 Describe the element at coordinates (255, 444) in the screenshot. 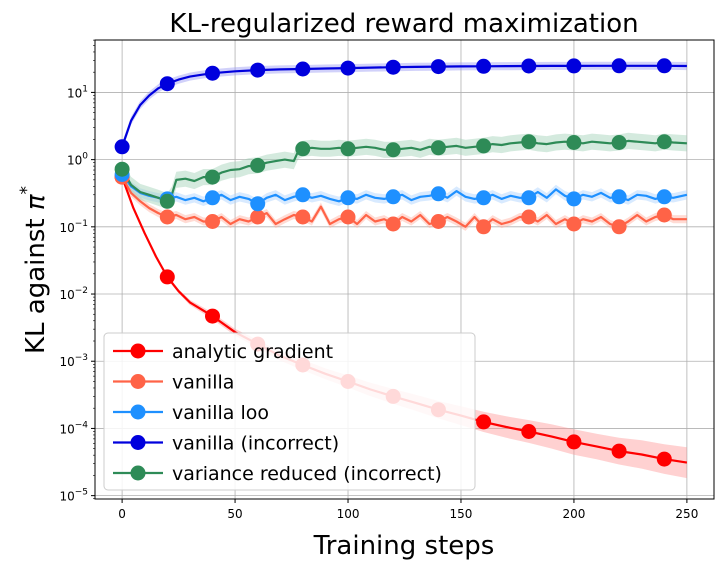

I see `legend-label-3: vanilla (incorrect)` at that location.